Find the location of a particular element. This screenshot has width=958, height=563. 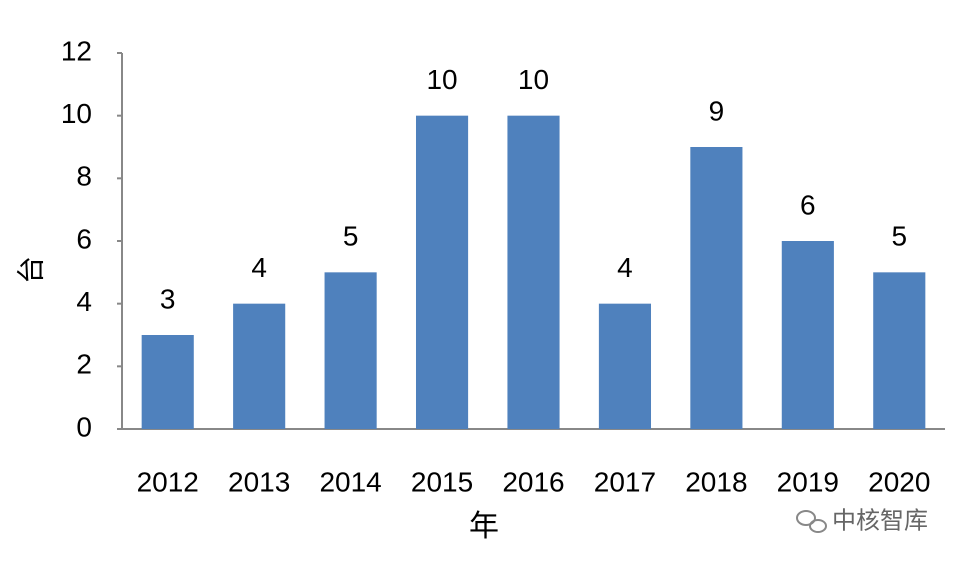

y-tick-label: 8 is located at coordinates (84, 176).